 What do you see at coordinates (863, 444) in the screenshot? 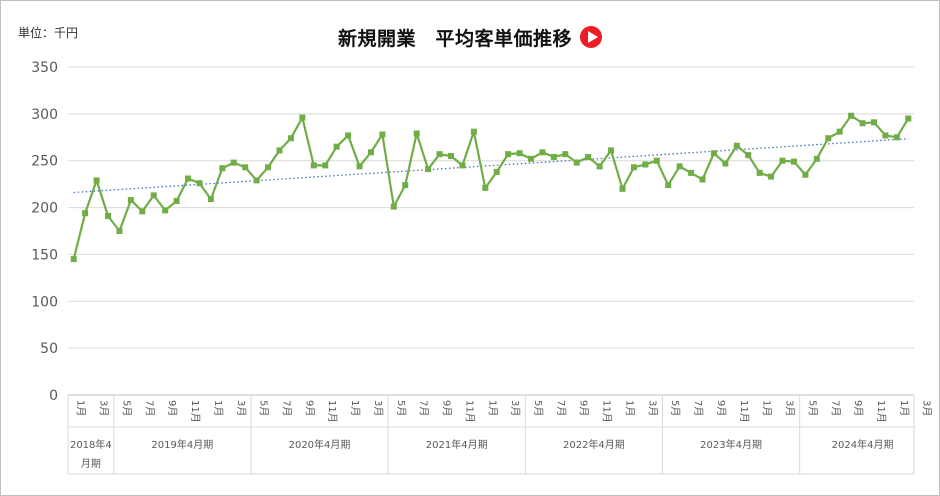
I see `period-label: 2024年4月期` at bounding box center [863, 444].